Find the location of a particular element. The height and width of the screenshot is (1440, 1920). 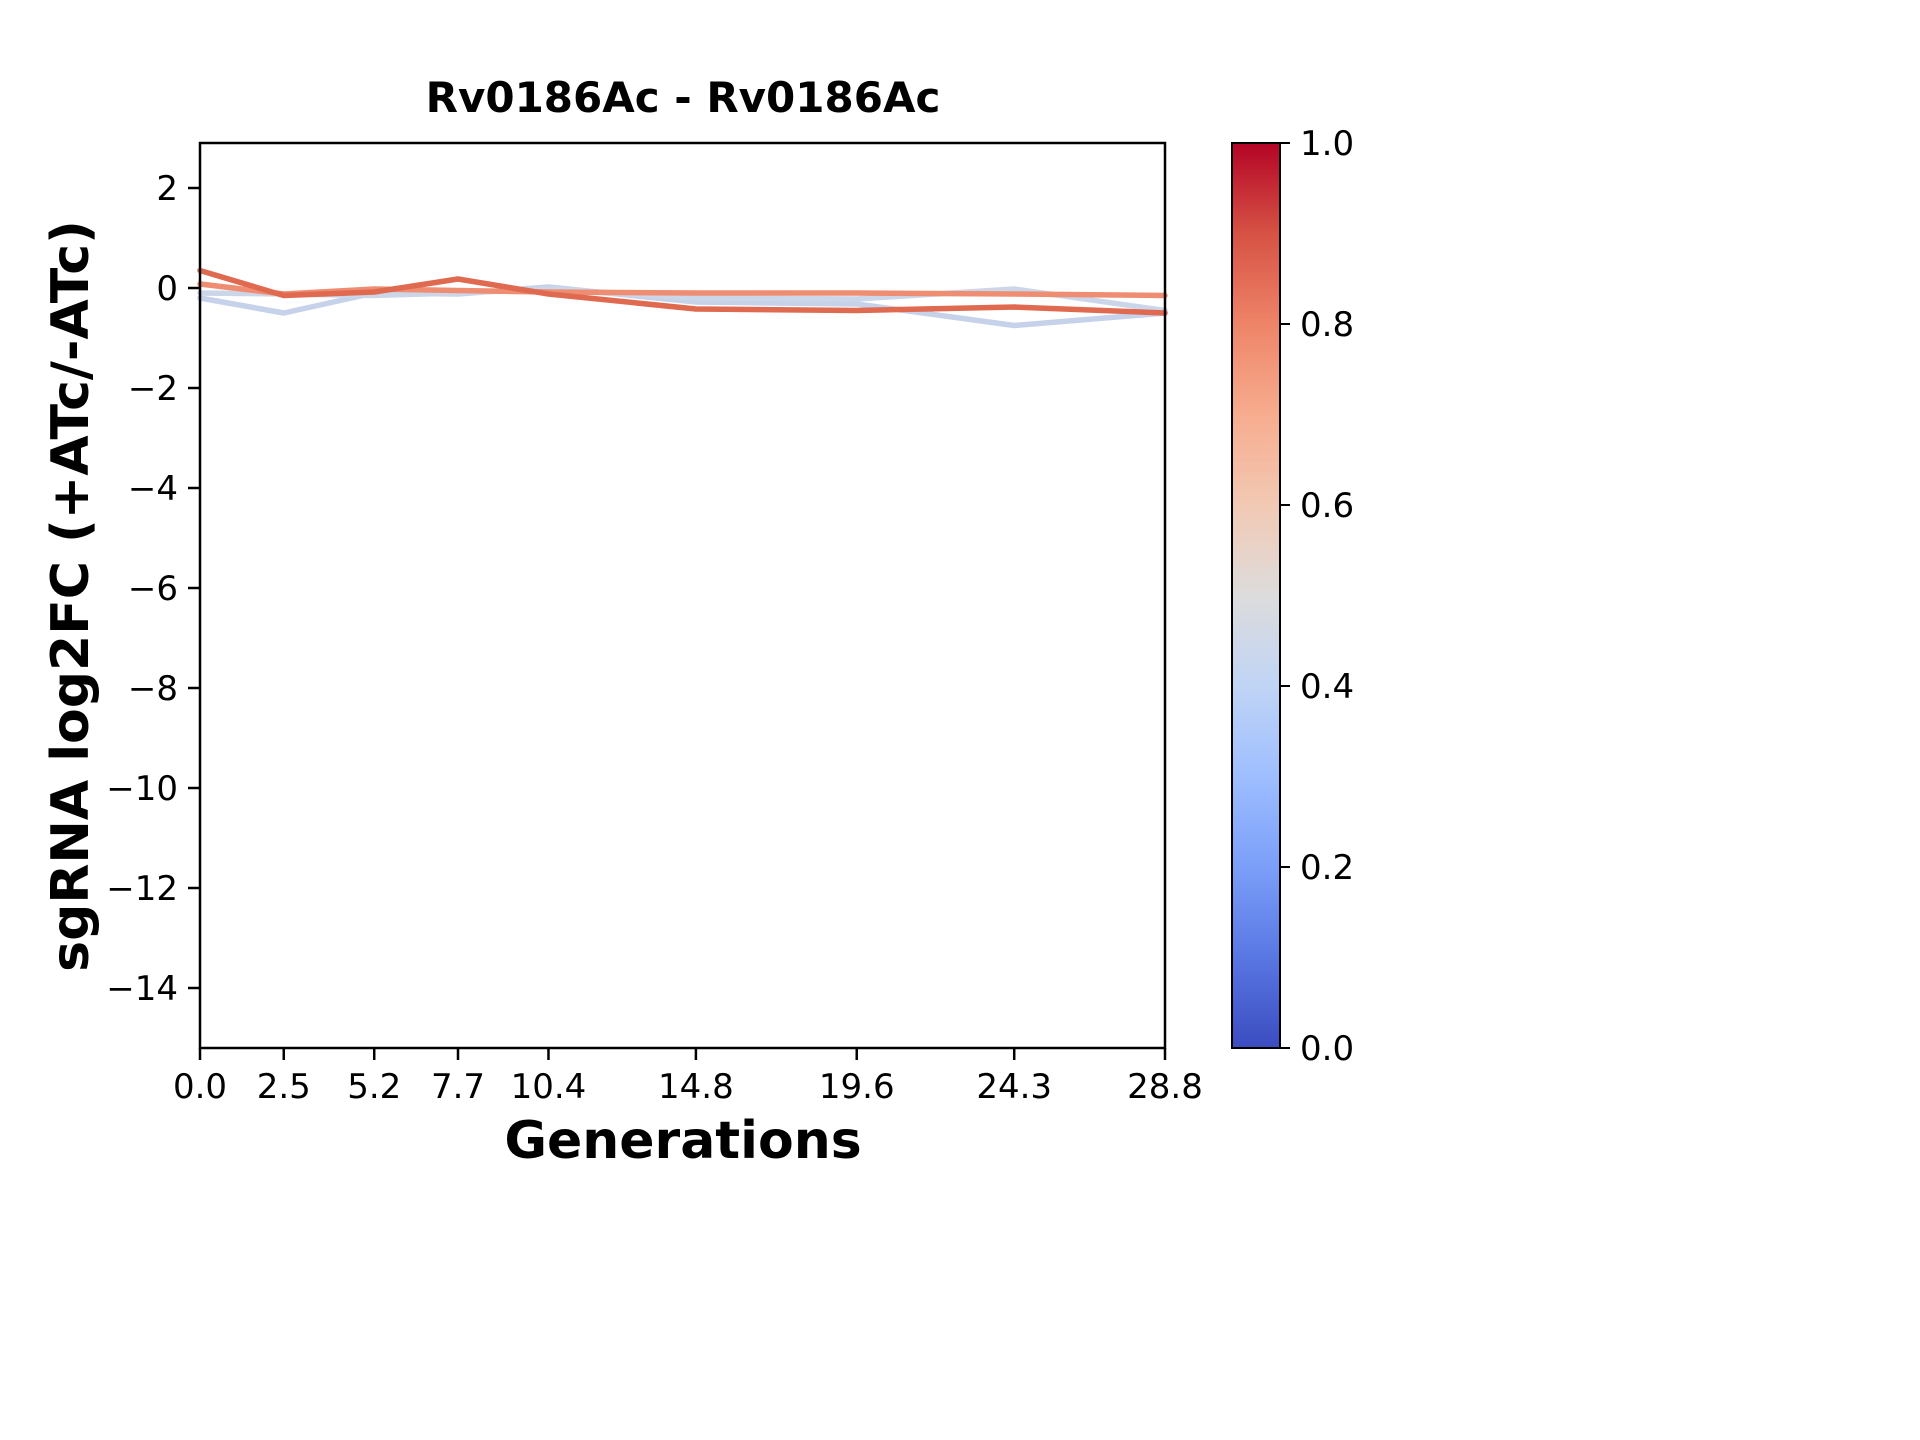

x-tick-label: 10.4 is located at coordinates (549, 1087).